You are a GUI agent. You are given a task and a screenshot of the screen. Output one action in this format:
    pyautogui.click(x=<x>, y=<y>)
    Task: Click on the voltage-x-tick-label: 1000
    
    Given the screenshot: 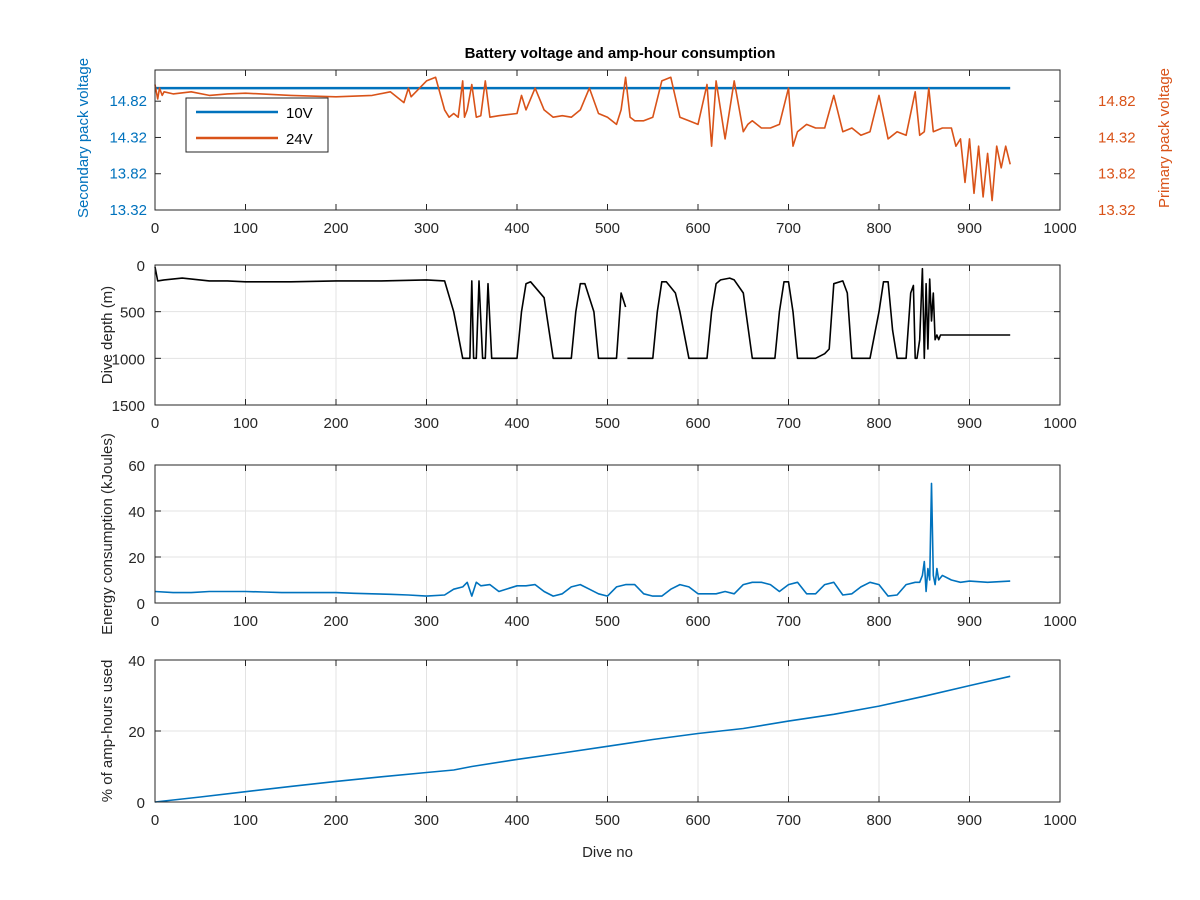 What is the action you would take?
    pyautogui.click(x=1059, y=228)
    